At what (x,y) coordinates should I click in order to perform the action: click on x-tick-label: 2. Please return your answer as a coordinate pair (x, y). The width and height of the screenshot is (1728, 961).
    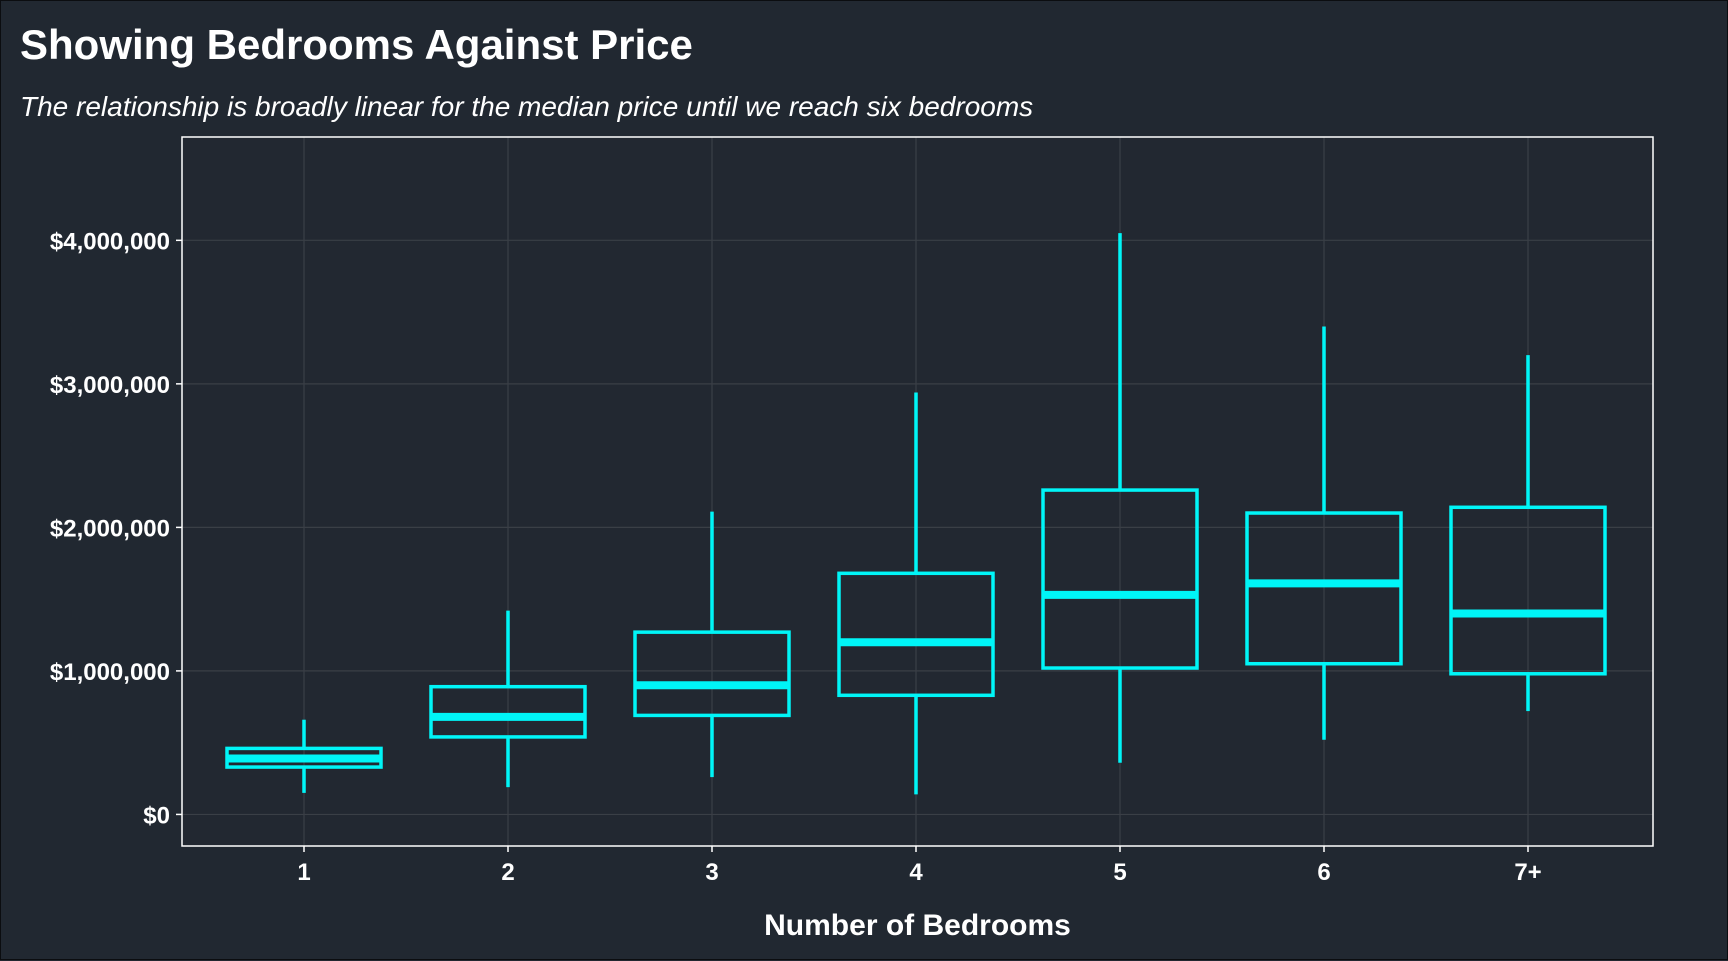
    Looking at the image, I should click on (507, 872).